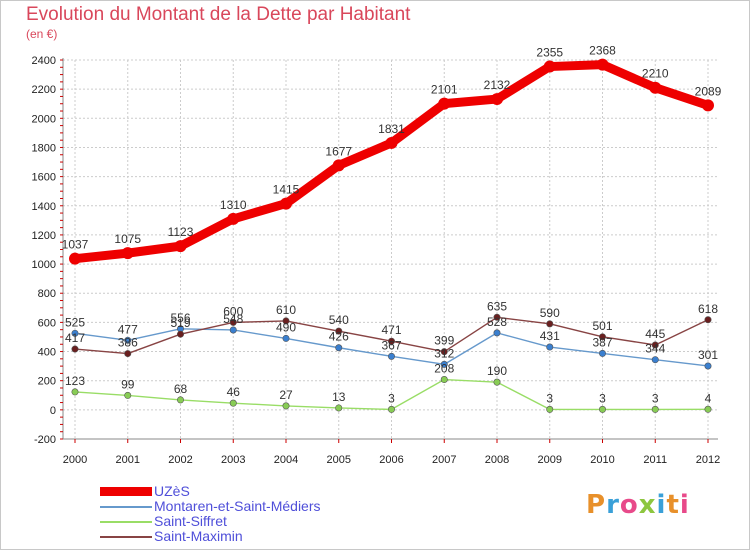 This screenshot has height=550, width=750. Describe the element at coordinates (497, 85) in the screenshot. I see `data-label: 2132` at that location.